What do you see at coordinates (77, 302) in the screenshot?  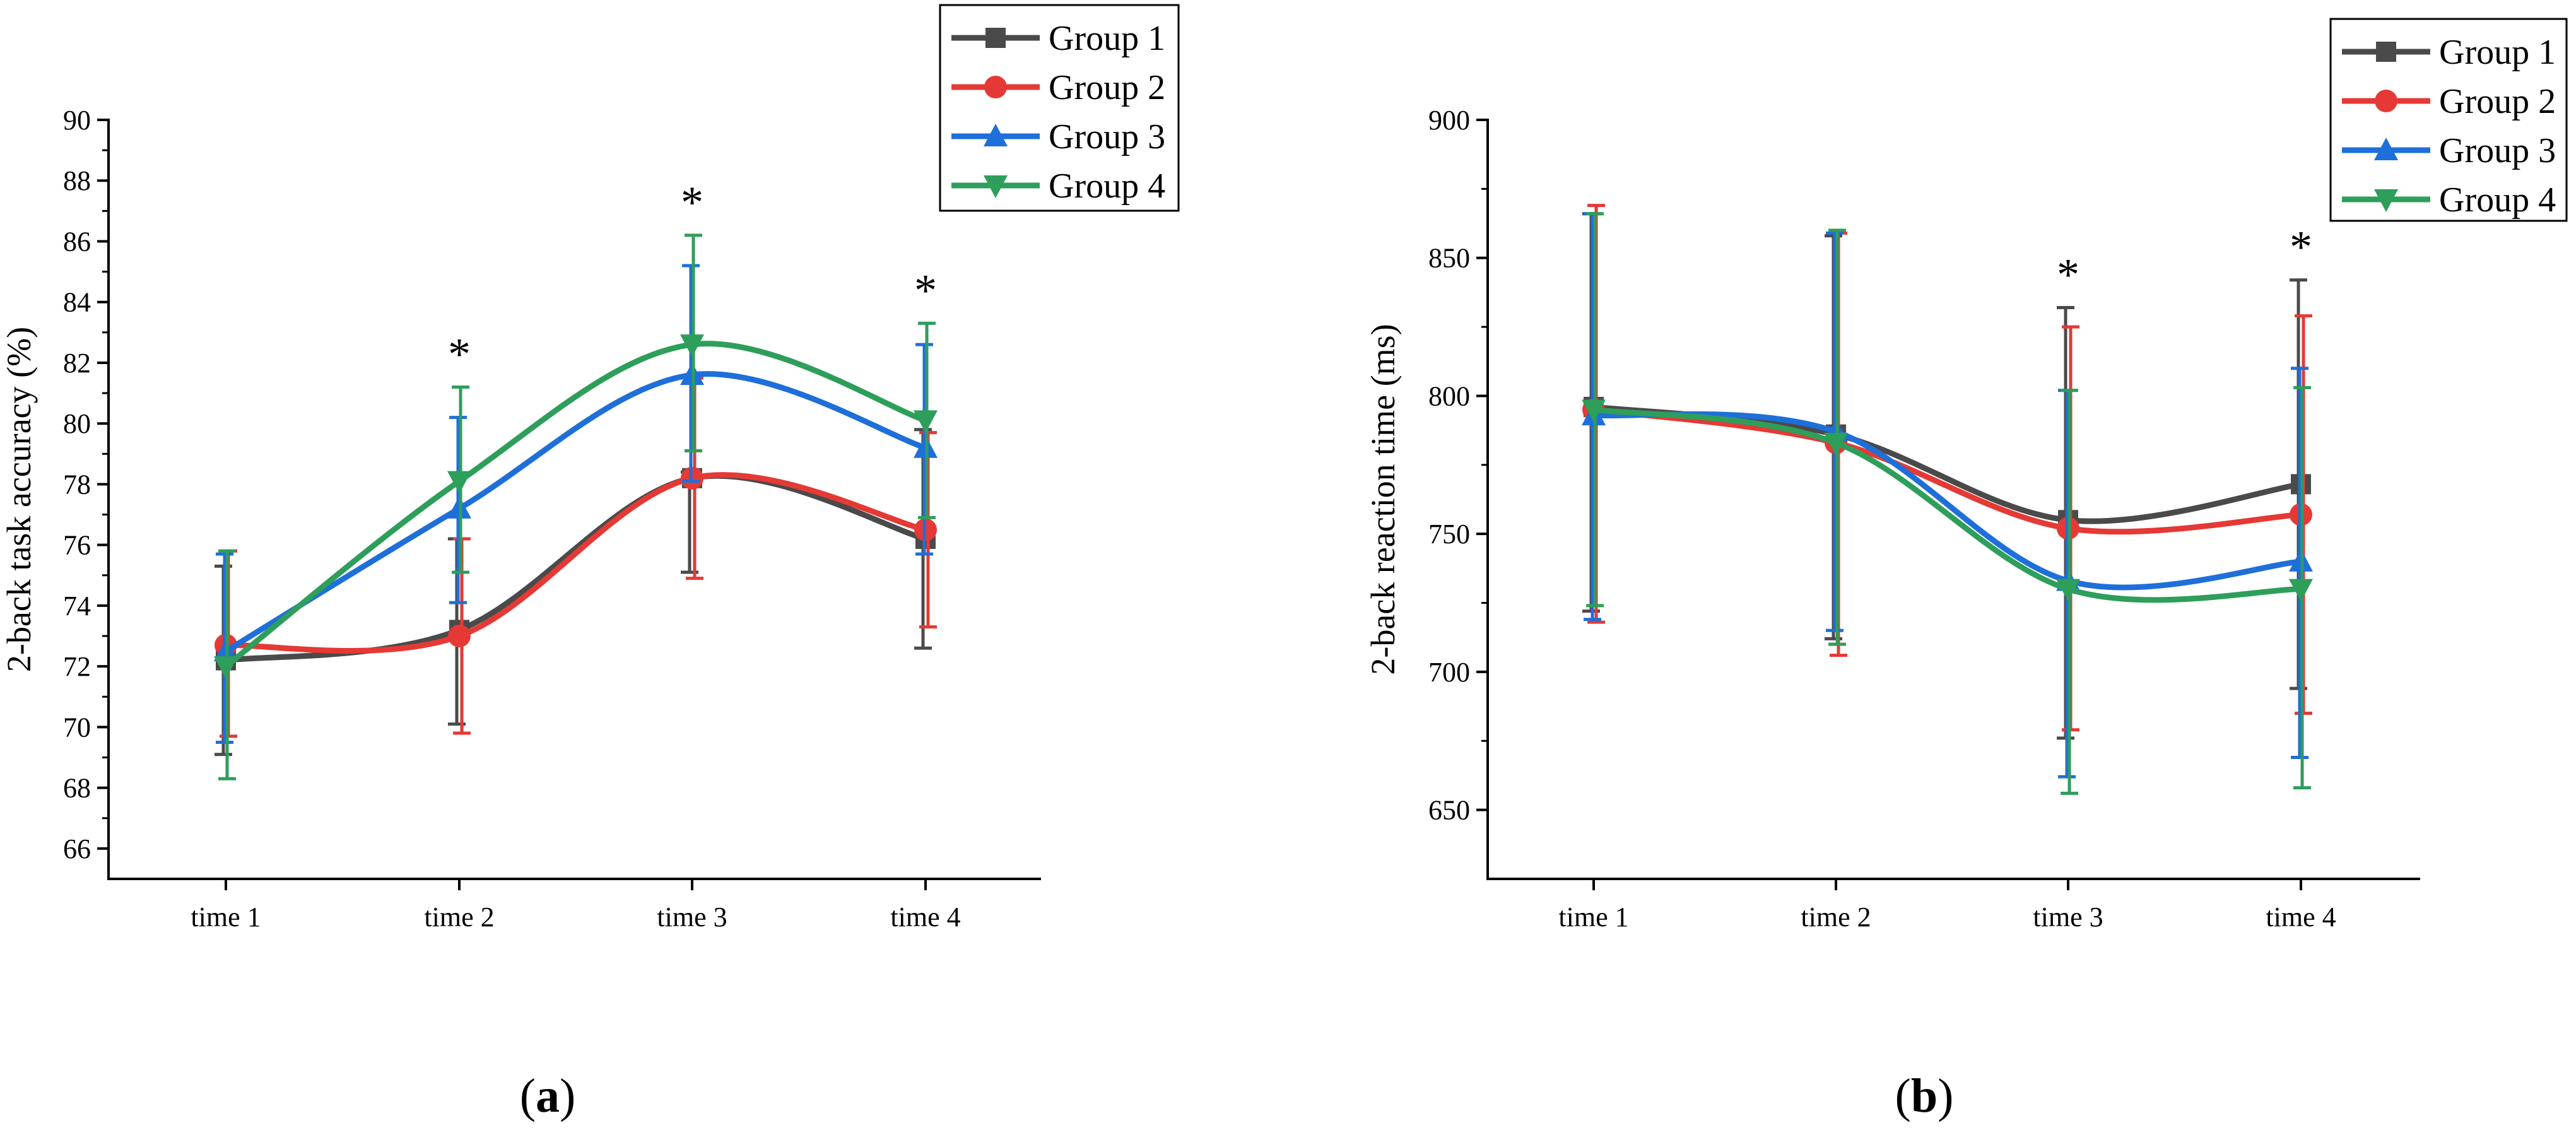 I see `y-tick-label: 84` at bounding box center [77, 302].